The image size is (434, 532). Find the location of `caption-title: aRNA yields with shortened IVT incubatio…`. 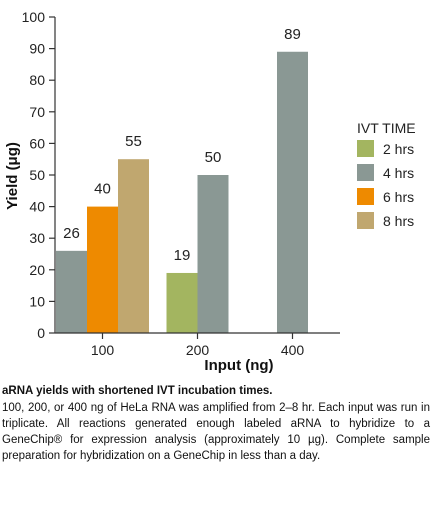

caption-title: aRNA yields with shortened IVT incubatio… is located at coordinates (137, 391).